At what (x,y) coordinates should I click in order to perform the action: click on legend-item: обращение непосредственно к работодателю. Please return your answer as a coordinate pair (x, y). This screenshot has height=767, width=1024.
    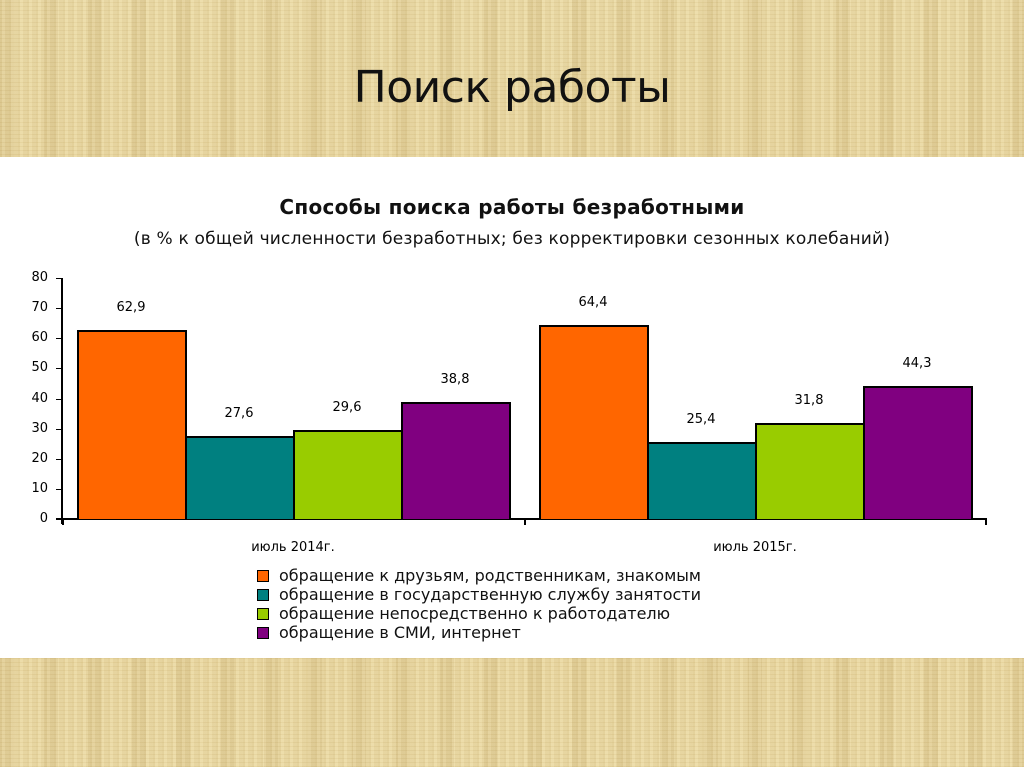
    Looking at the image, I should click on (479, 613).